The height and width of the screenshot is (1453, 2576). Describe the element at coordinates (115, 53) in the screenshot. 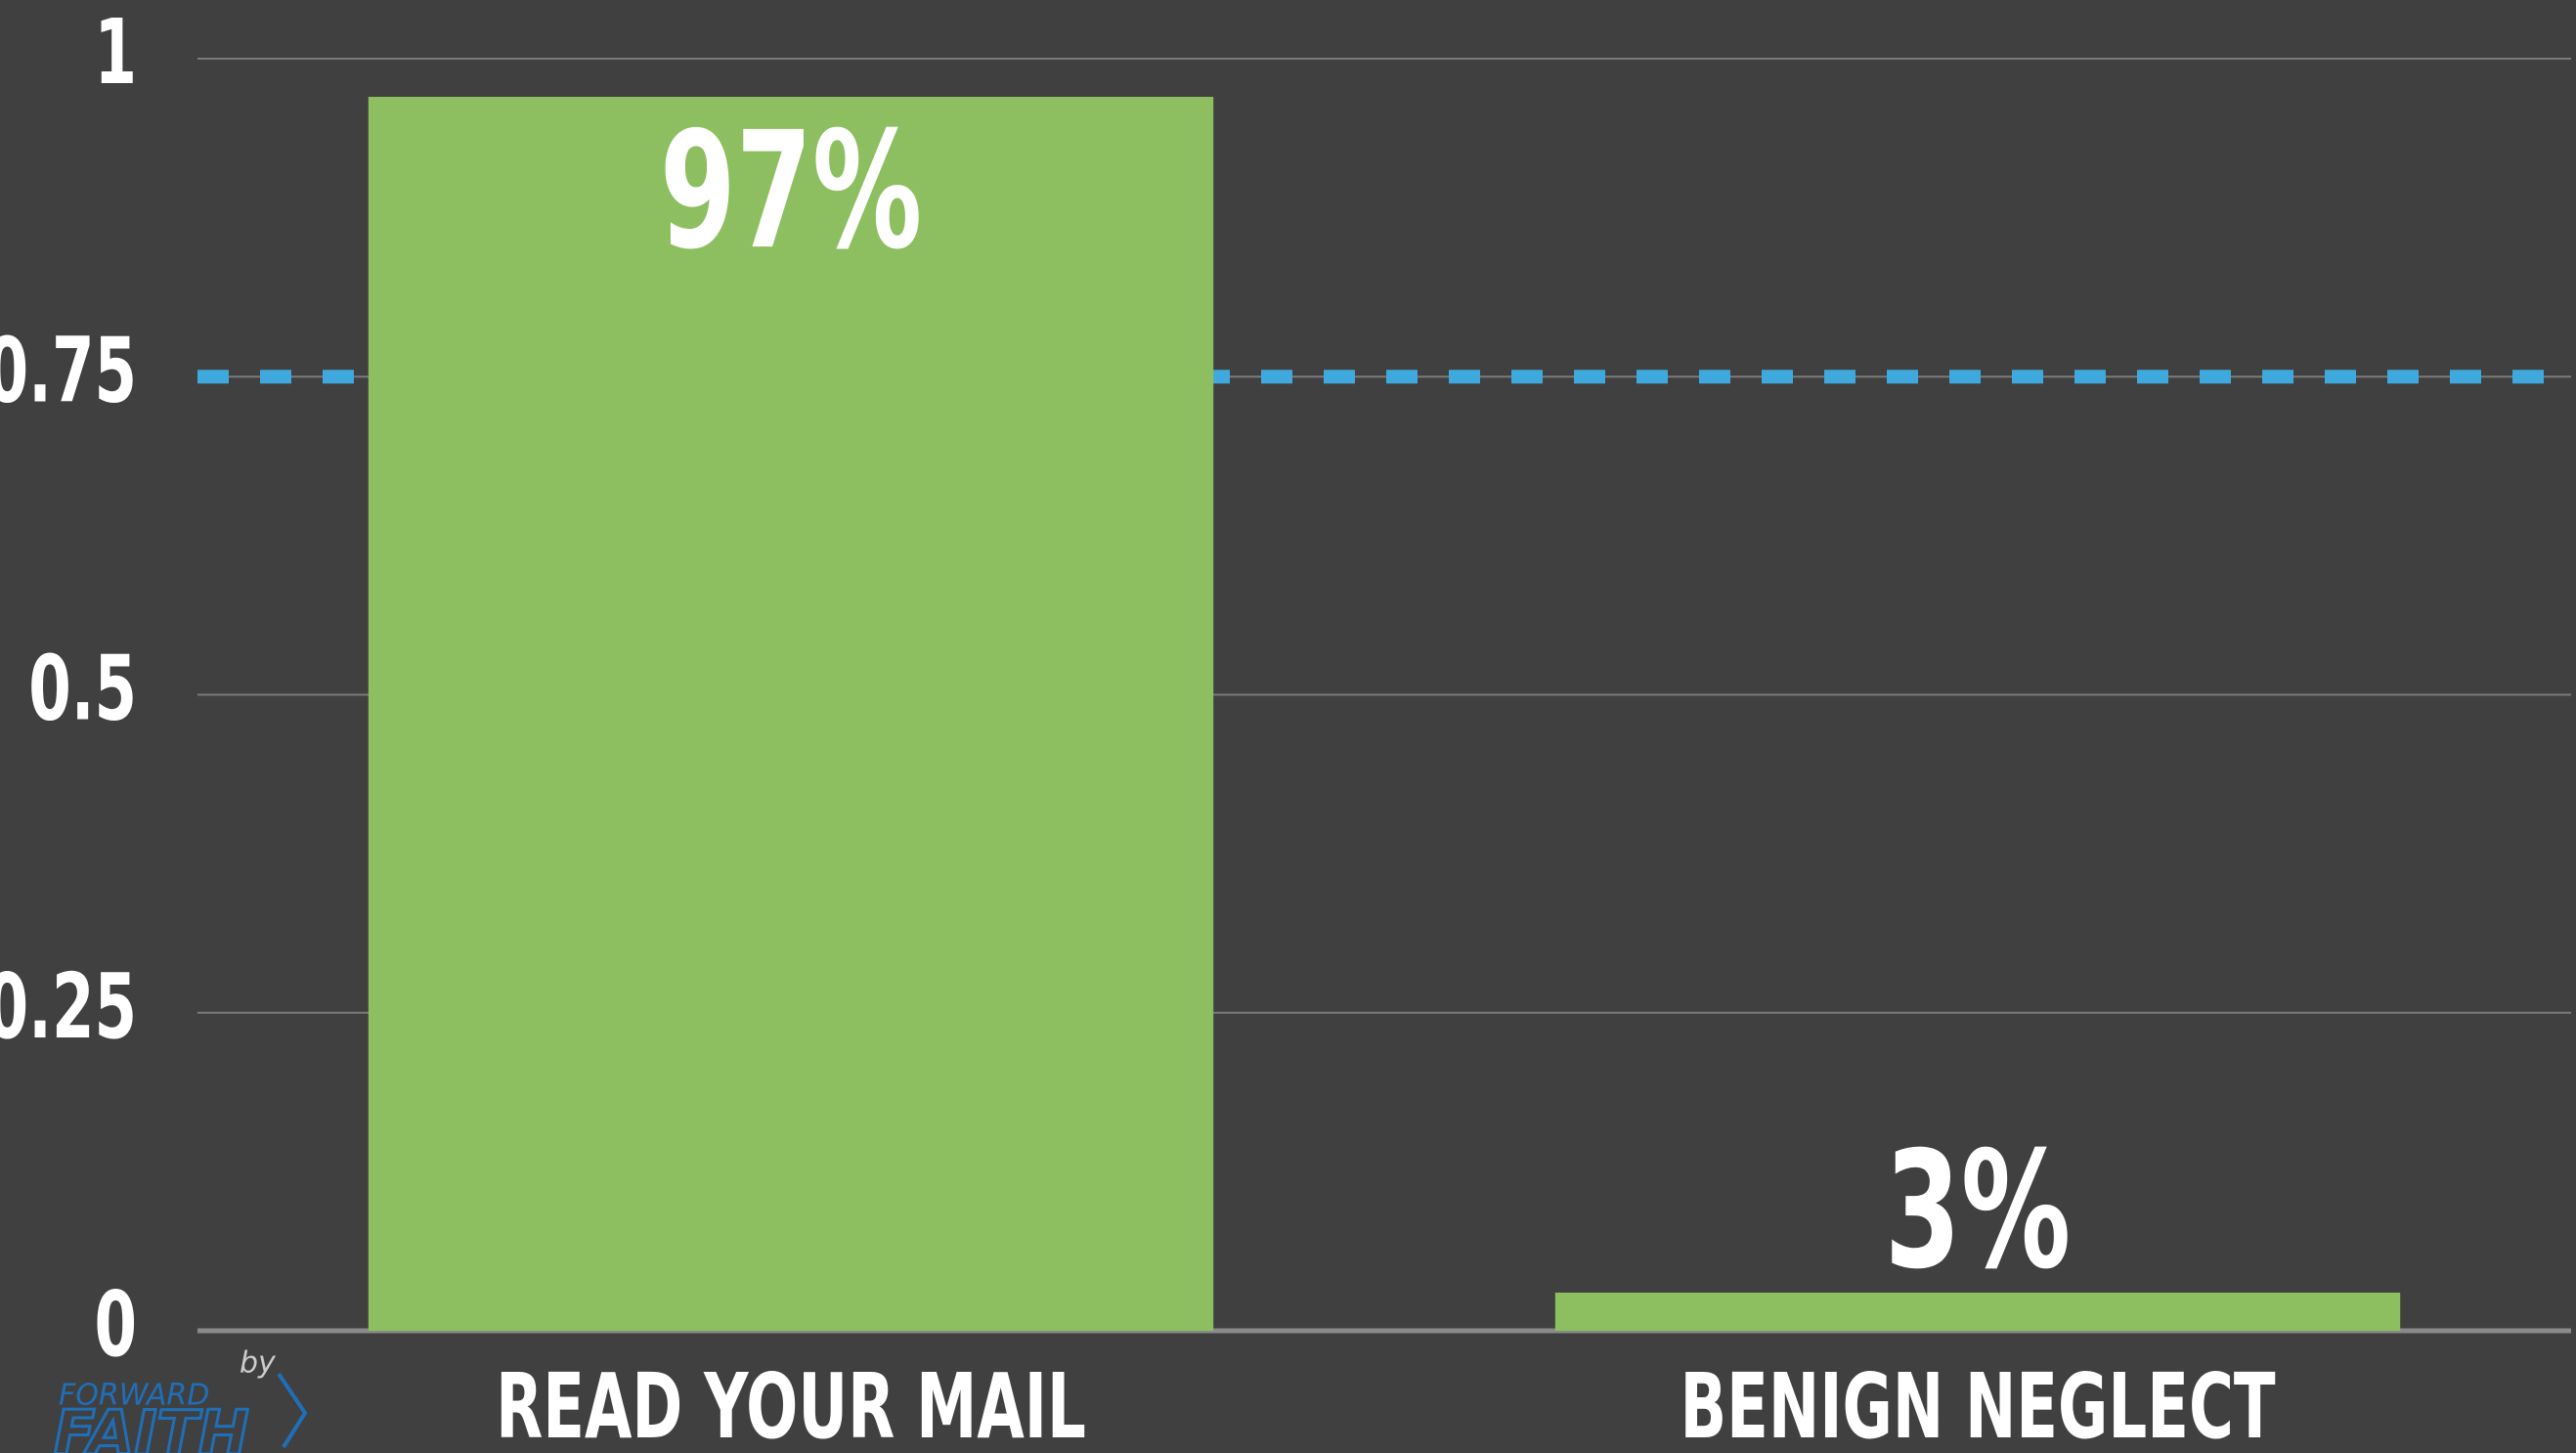

I see `y-tick-label: 1` at that location.